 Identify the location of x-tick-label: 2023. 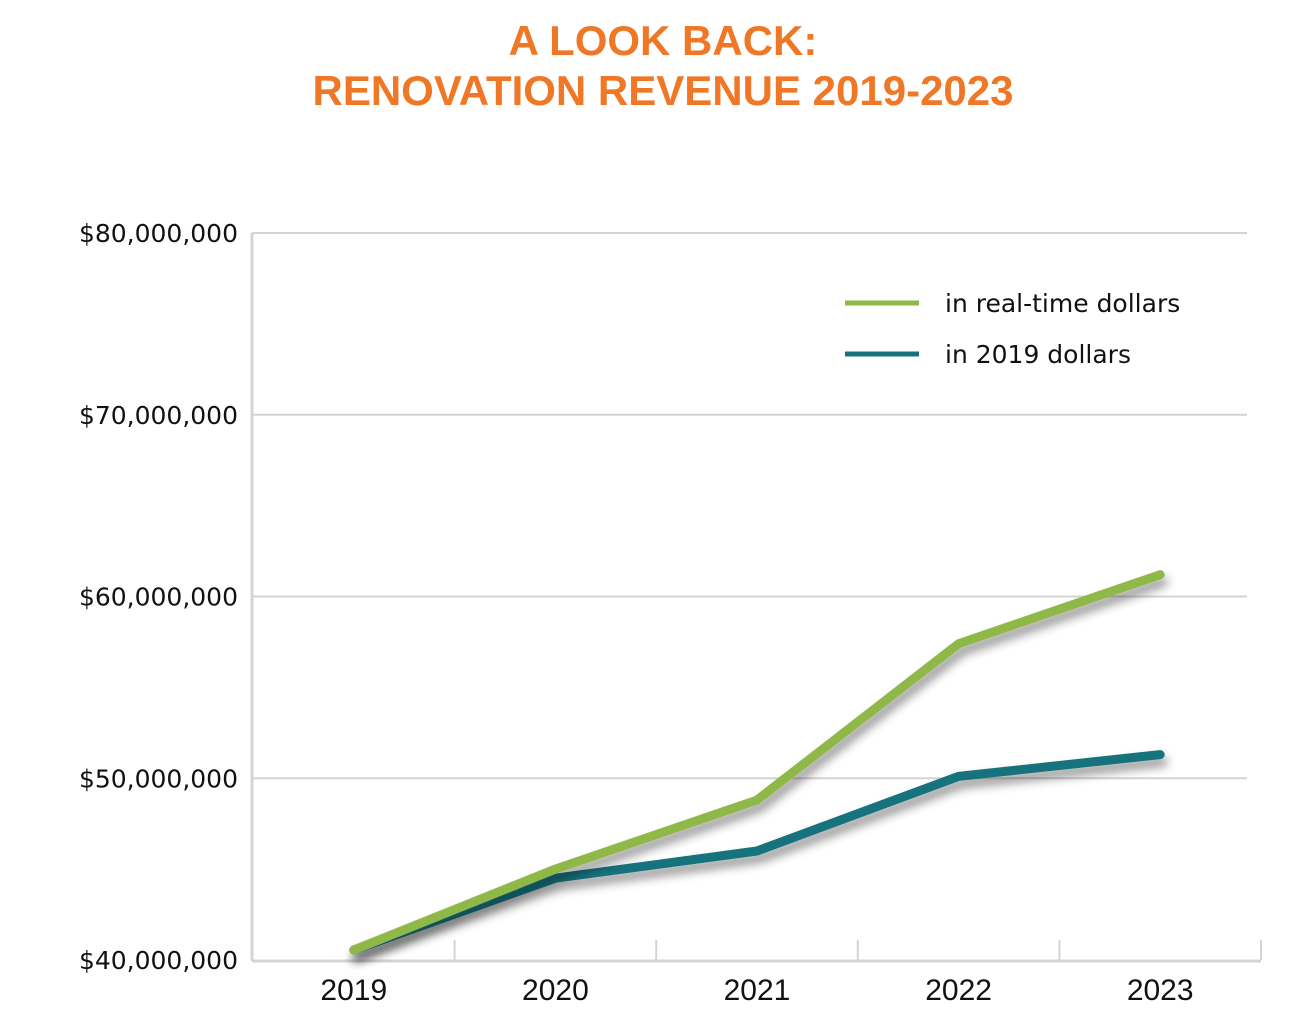
(1160, 990).